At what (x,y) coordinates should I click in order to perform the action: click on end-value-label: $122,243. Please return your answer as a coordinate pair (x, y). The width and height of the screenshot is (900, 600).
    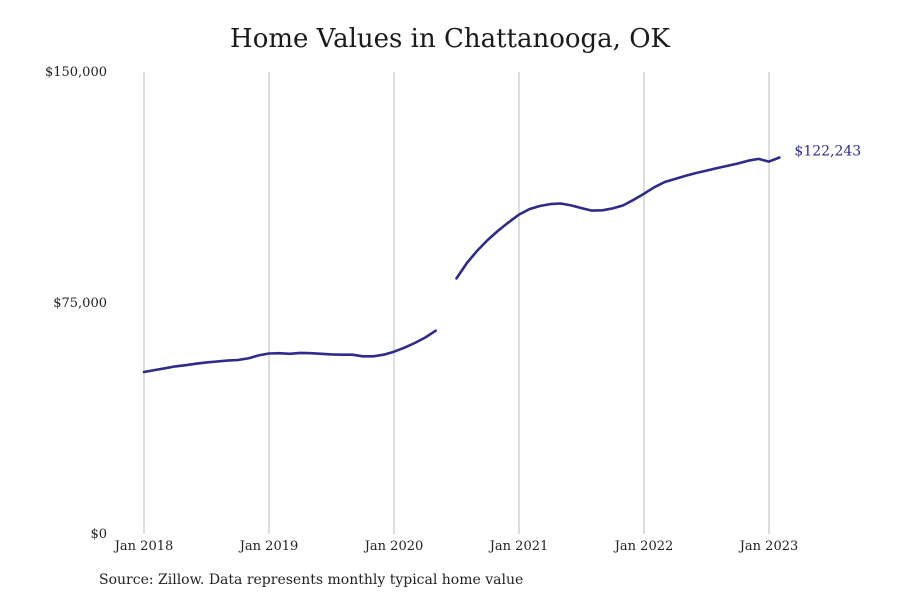
    Looking at the image, I should click on (827, 151).